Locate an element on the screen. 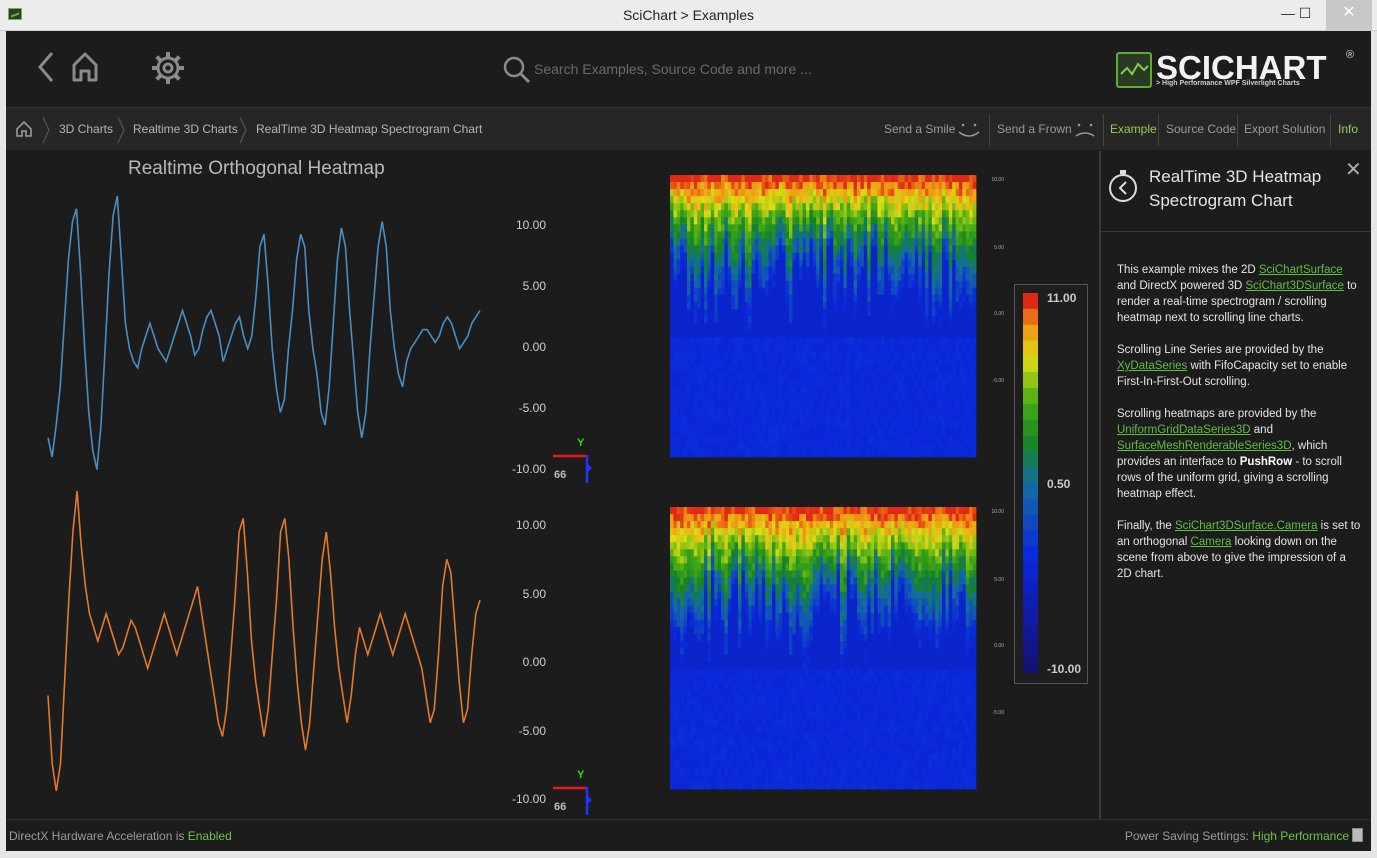 The width and height of the screenshot is (1377, 858). home-icon is located at coordinates (85, 67).